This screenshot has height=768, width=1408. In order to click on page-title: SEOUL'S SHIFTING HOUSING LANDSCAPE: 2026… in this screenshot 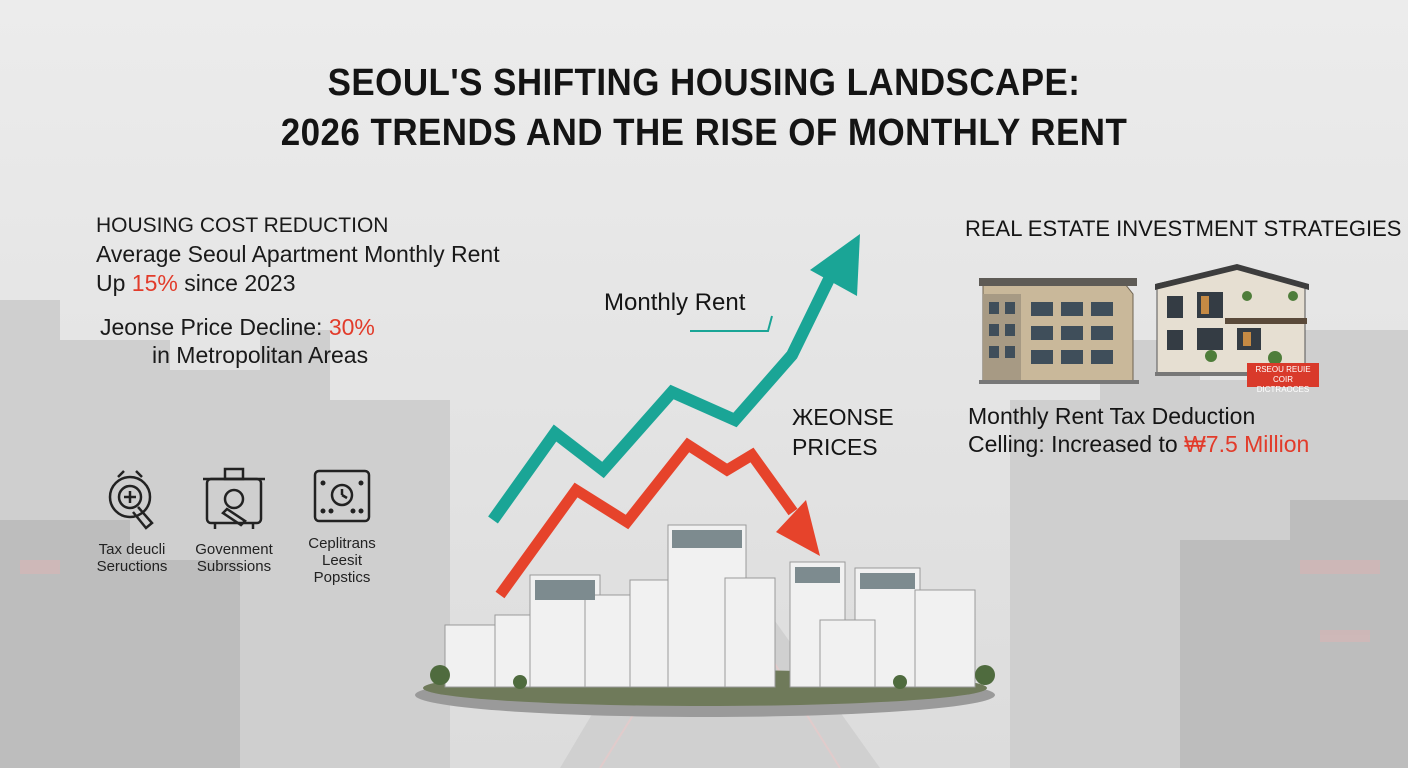, I will do `click(703, 108)`.